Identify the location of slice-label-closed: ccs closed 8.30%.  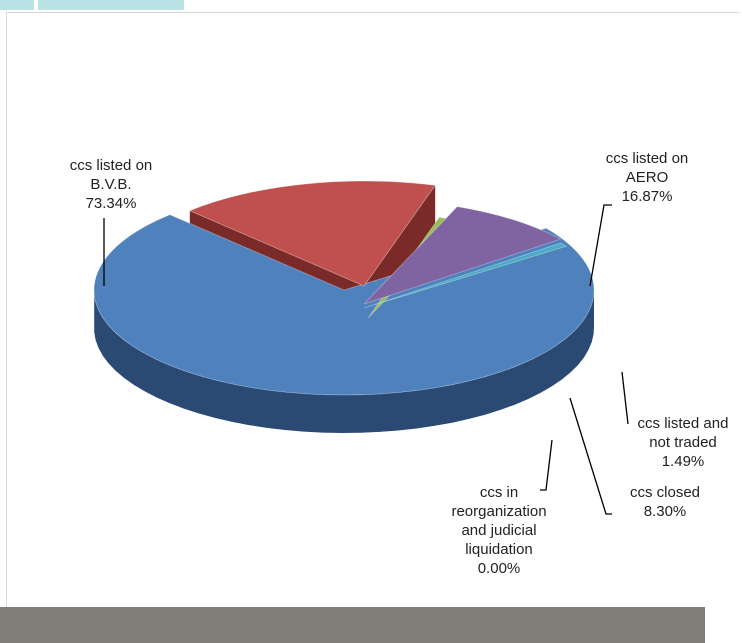
(665, 502).